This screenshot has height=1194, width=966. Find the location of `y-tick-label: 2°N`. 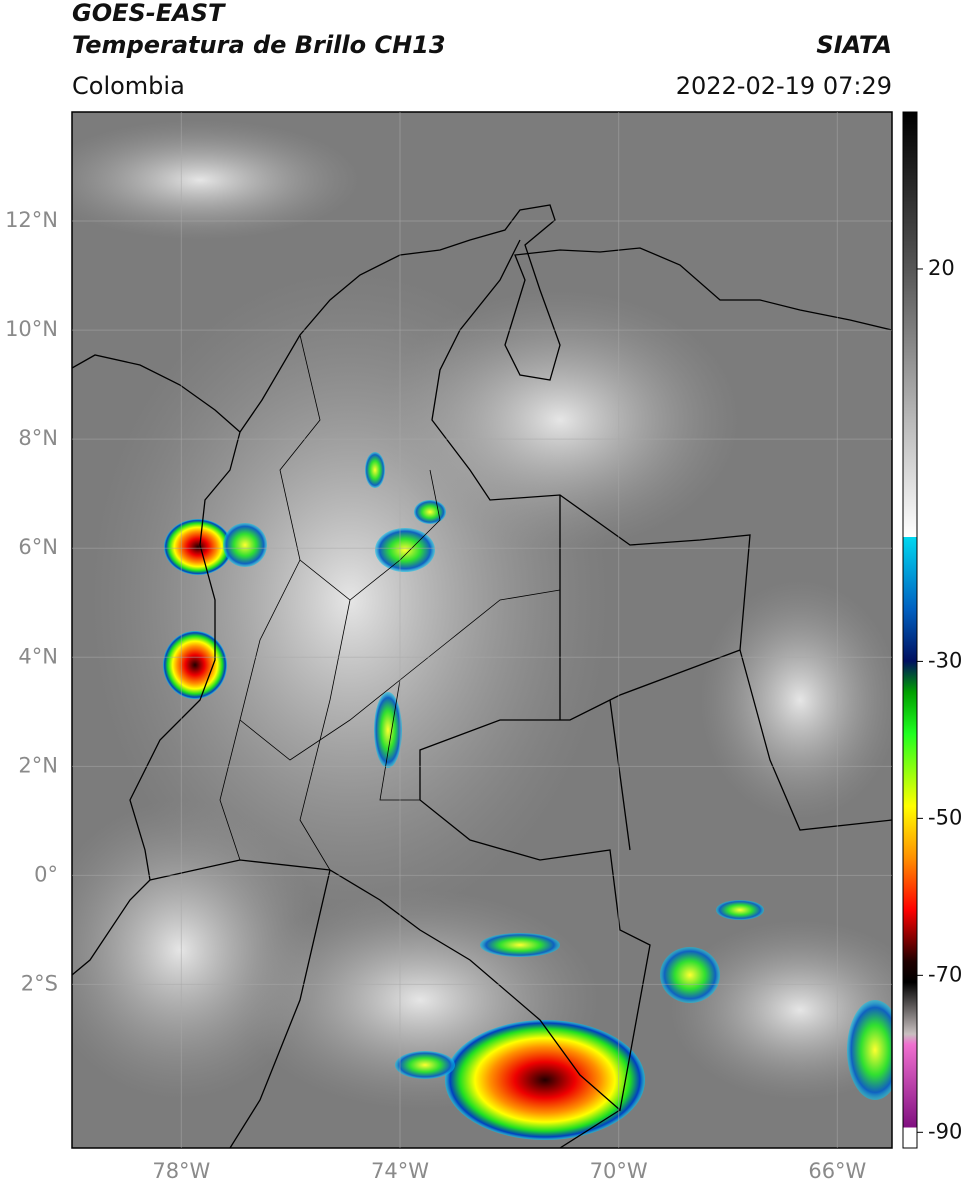

y-tick-label: 2°N is located at coordinates (38, 765).